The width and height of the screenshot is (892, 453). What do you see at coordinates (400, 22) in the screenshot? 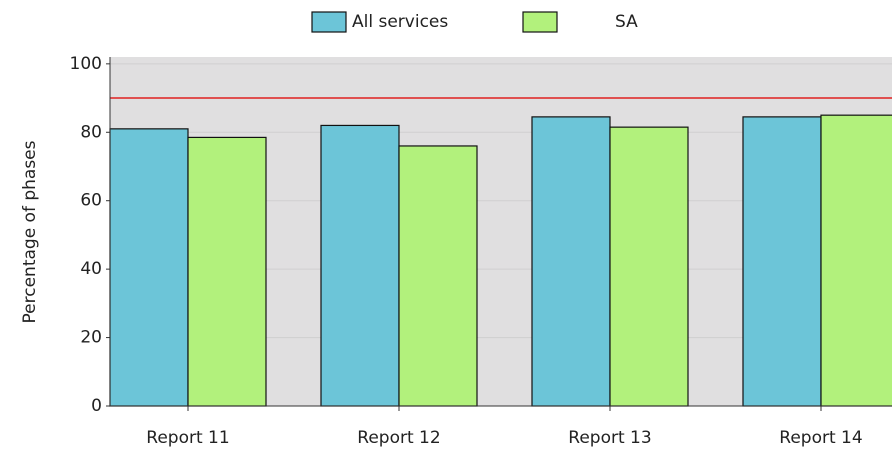
I see `legend-label: All services` at bounding box center [400, 22].